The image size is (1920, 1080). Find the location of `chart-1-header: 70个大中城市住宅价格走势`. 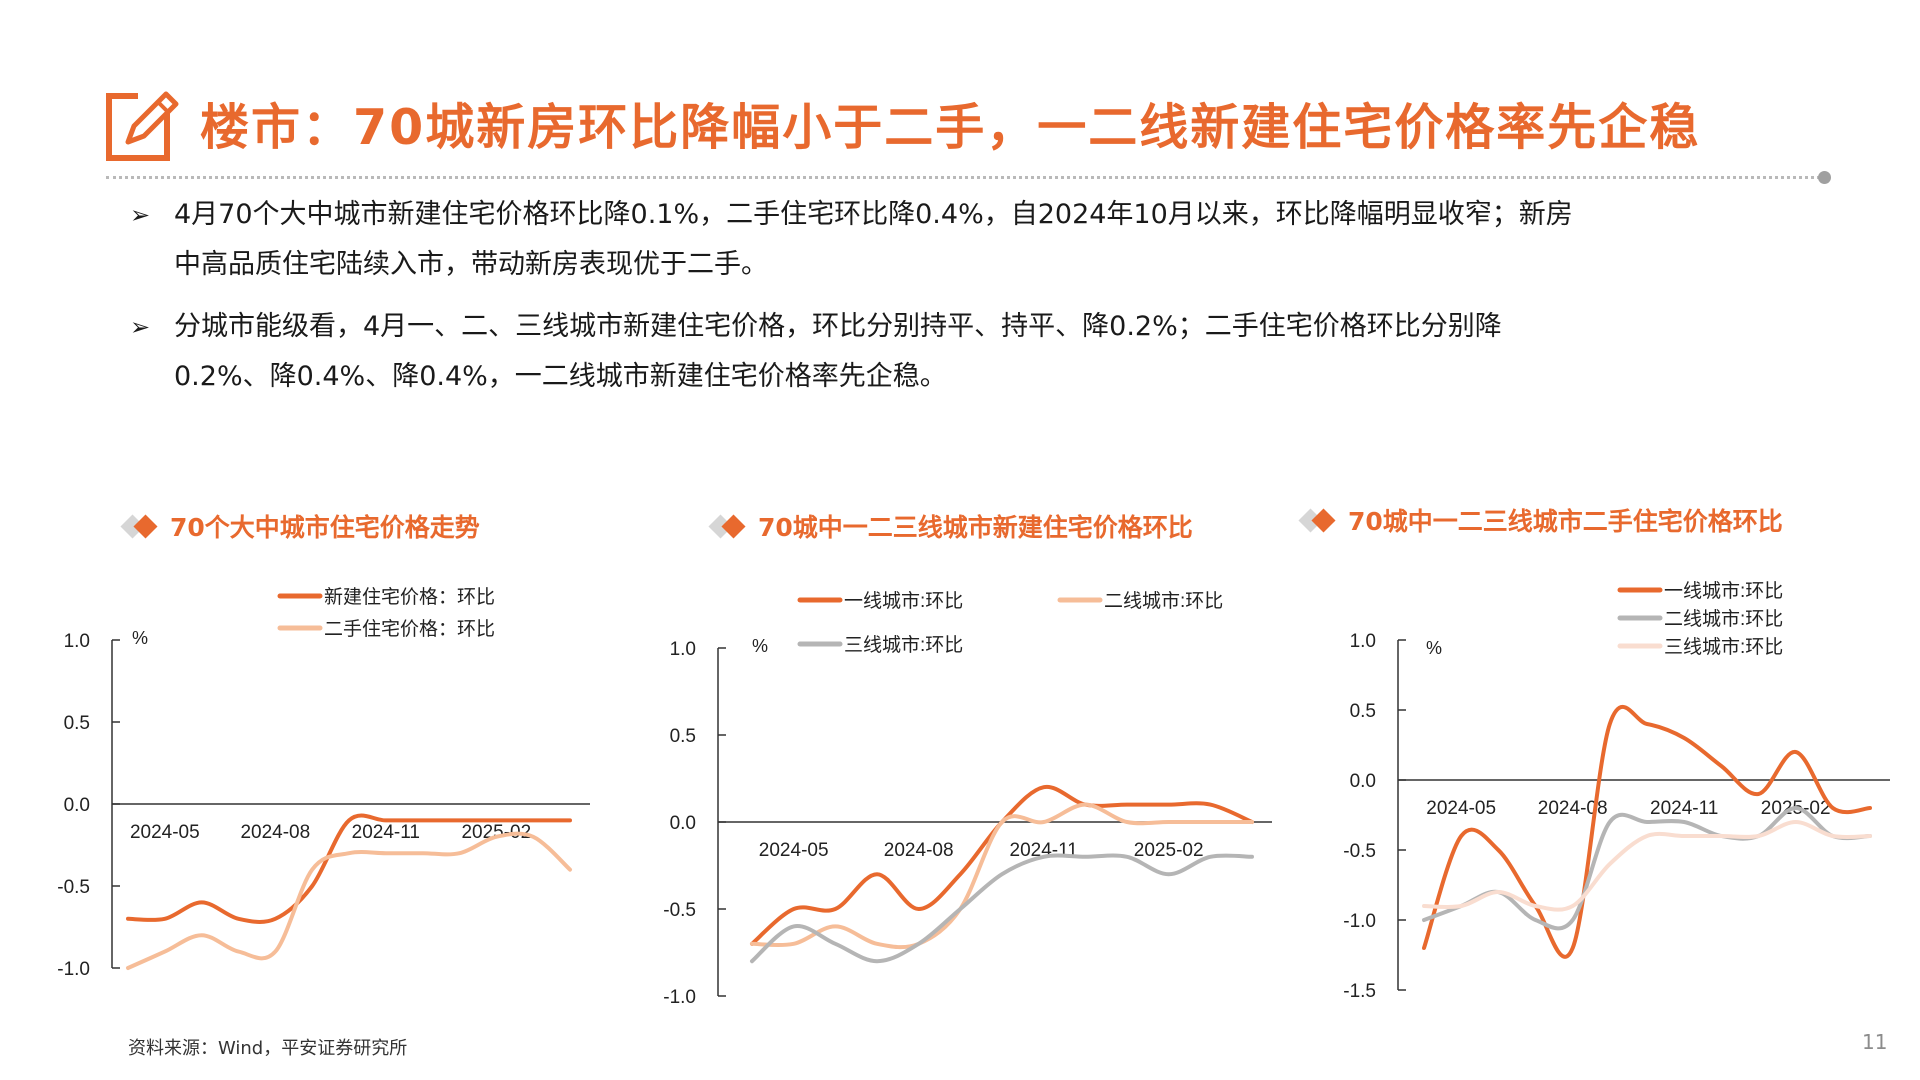

chart-1-header: 70个大中城市住宅价格走势 is located at coordinates (300, 526).